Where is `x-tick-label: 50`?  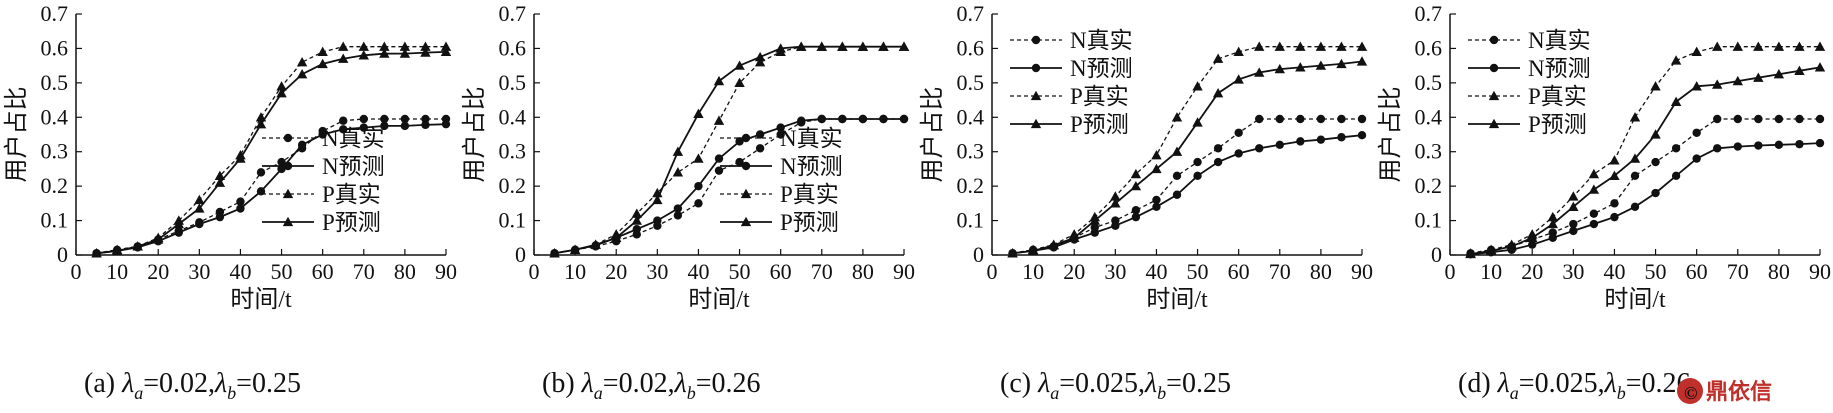
x-tick-label: 50 is located at coordinates (282, 271).